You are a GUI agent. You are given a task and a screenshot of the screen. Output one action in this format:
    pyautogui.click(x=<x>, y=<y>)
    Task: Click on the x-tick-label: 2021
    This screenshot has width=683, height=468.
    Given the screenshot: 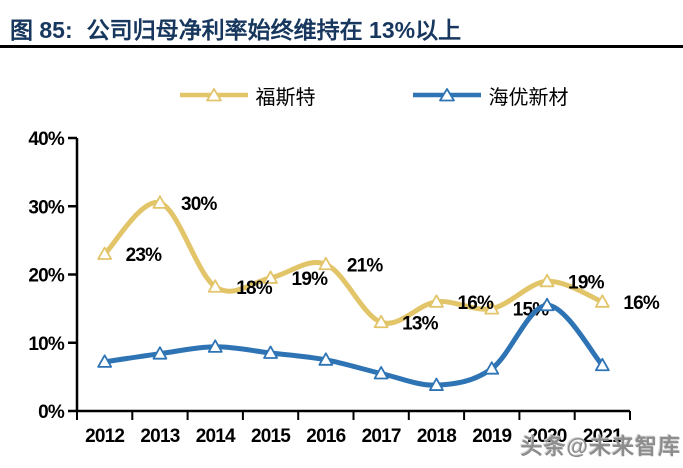 What is the action you would take?
    pyautogui.click(x=603, y=436)
    